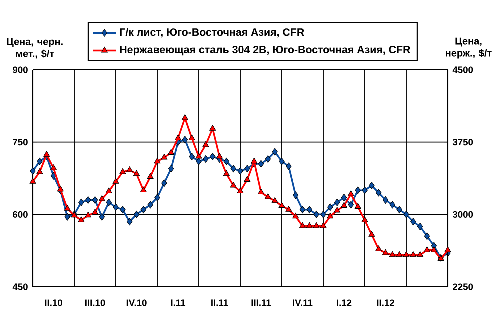 This screenshot has width=500, height=326. Describe the element at coordinates (96, 303) in the screenshot. I see `x-tick-label: III.10` at that location.